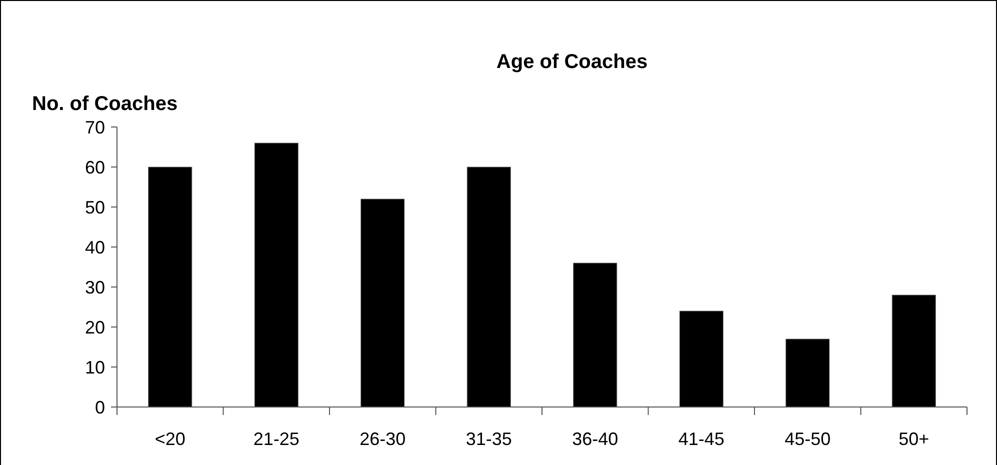 The height and width of the screenshot is (465, 997). I want to click on x-tick-label: 31-35, so click(489, 439).